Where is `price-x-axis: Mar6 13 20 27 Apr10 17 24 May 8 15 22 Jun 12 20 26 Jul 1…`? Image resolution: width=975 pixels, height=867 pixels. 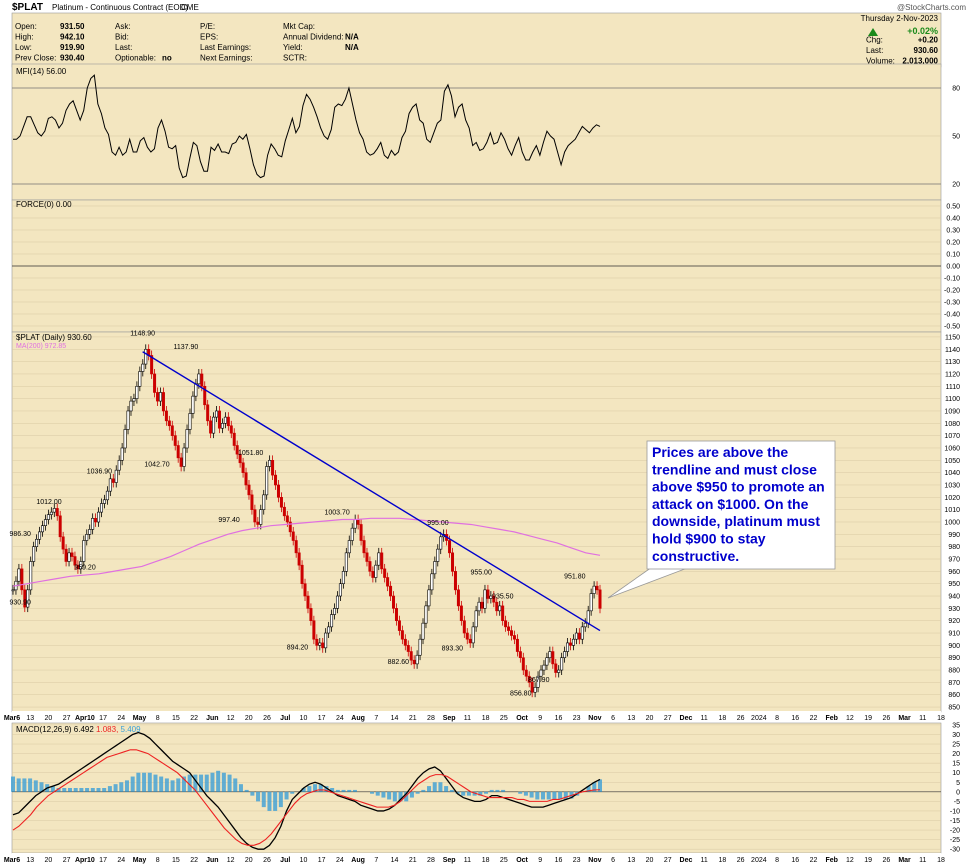 price-x-axis: Mar6 13 20 27 Apr10 17 24 May 8 15 22 Jun 12 20 26 Jul 1… is located at coordinates (474, 717).